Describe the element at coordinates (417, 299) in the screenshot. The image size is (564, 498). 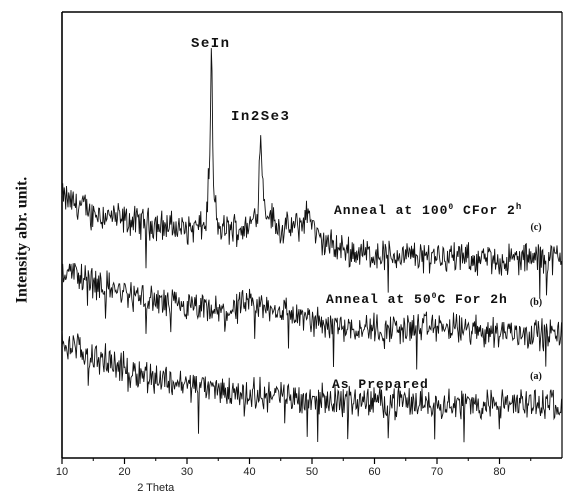
I see `series-label: Anneal at 500C For 2h` at that location.